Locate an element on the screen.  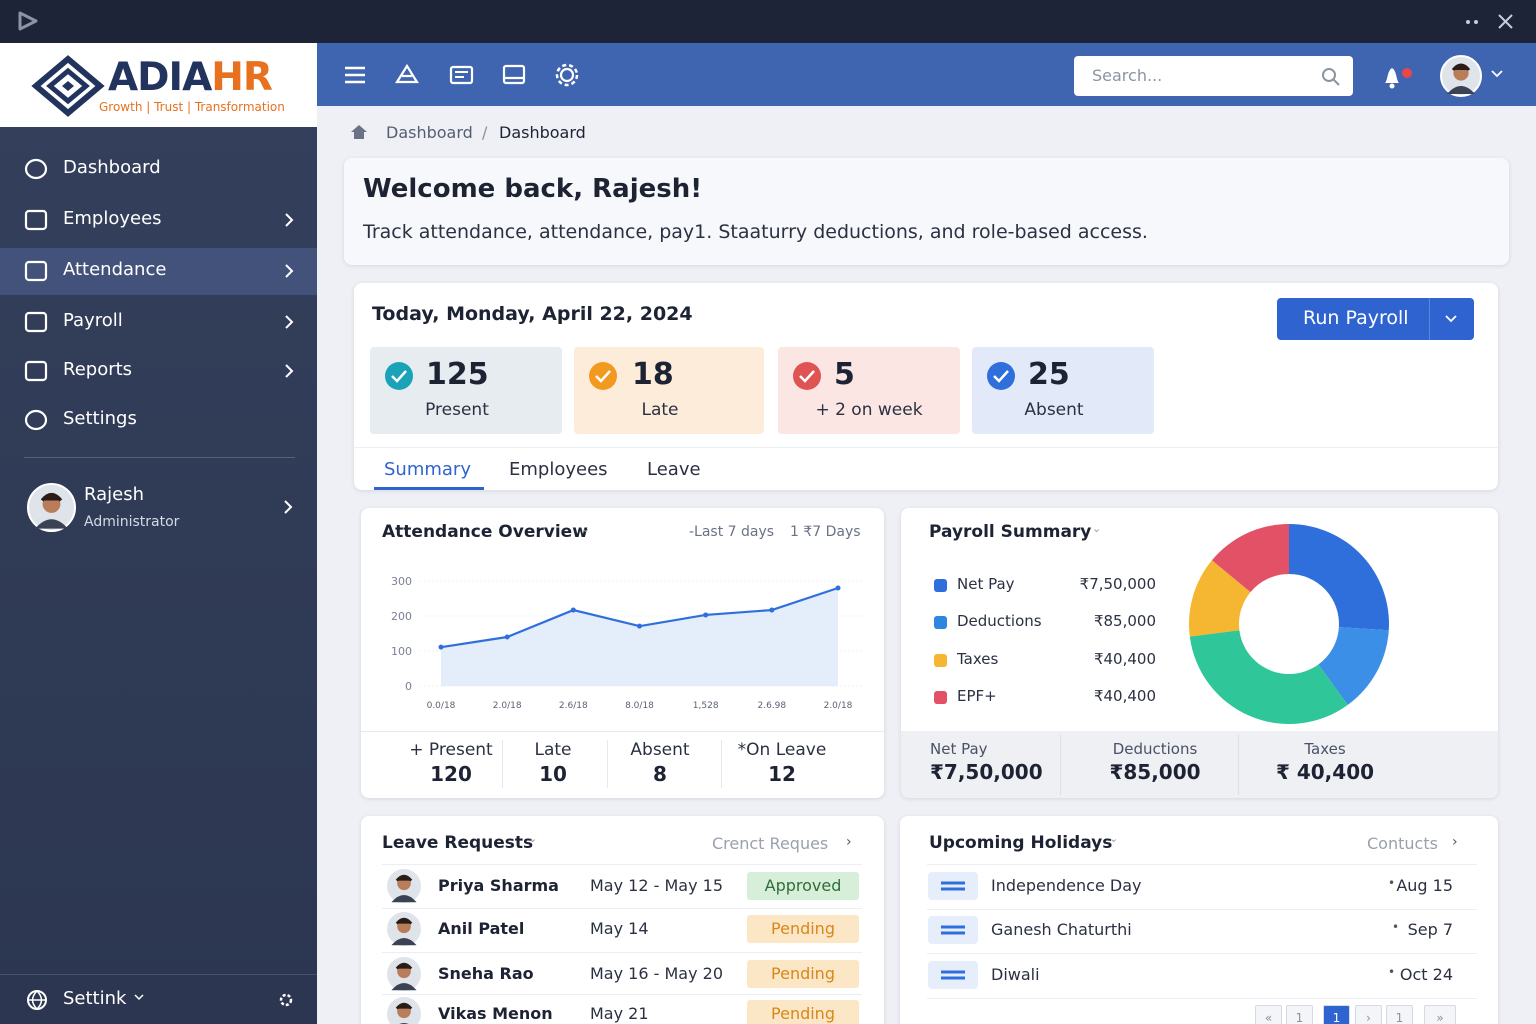
leave-name: Priya Sharma is located at coordinates (498, 885).